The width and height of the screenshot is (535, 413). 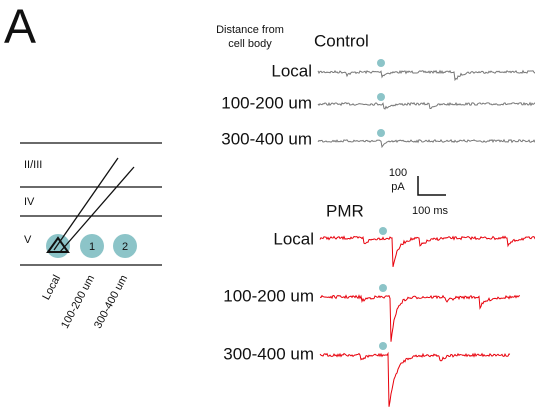 What do you see at coordinates (430, 211) in the screenshot?
I see `scale-label: 100 ms` at bounding box center [430, 211].